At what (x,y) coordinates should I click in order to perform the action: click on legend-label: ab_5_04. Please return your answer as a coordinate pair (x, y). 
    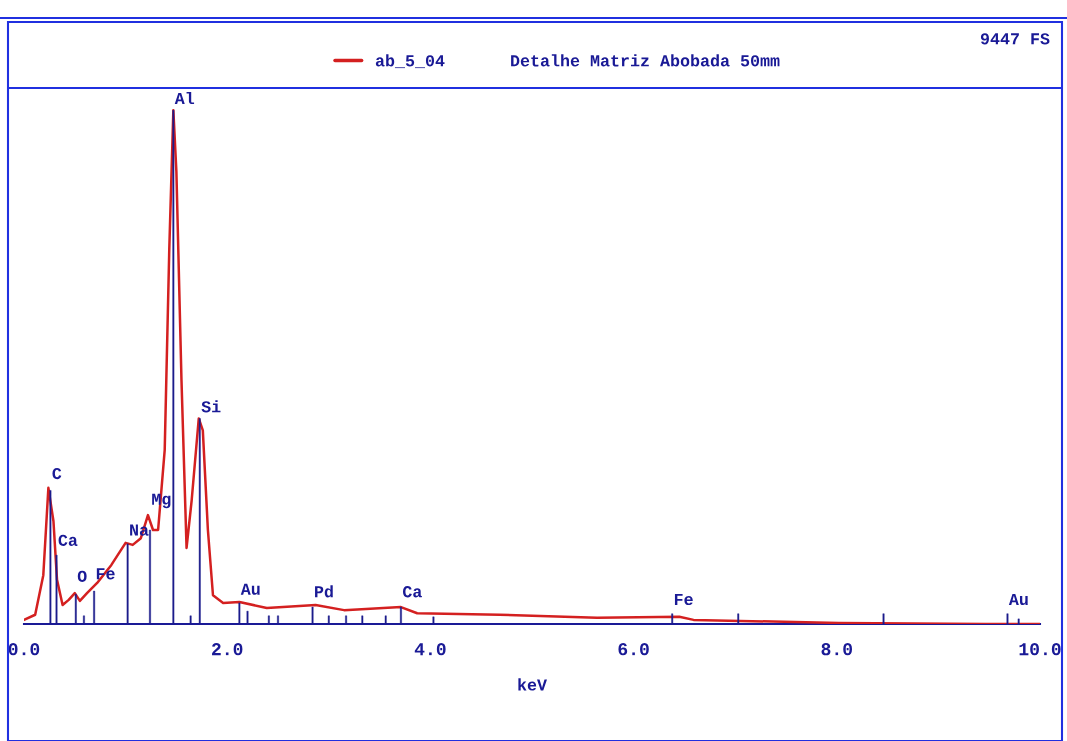
    Looking at the image, I should click on (410, 61).